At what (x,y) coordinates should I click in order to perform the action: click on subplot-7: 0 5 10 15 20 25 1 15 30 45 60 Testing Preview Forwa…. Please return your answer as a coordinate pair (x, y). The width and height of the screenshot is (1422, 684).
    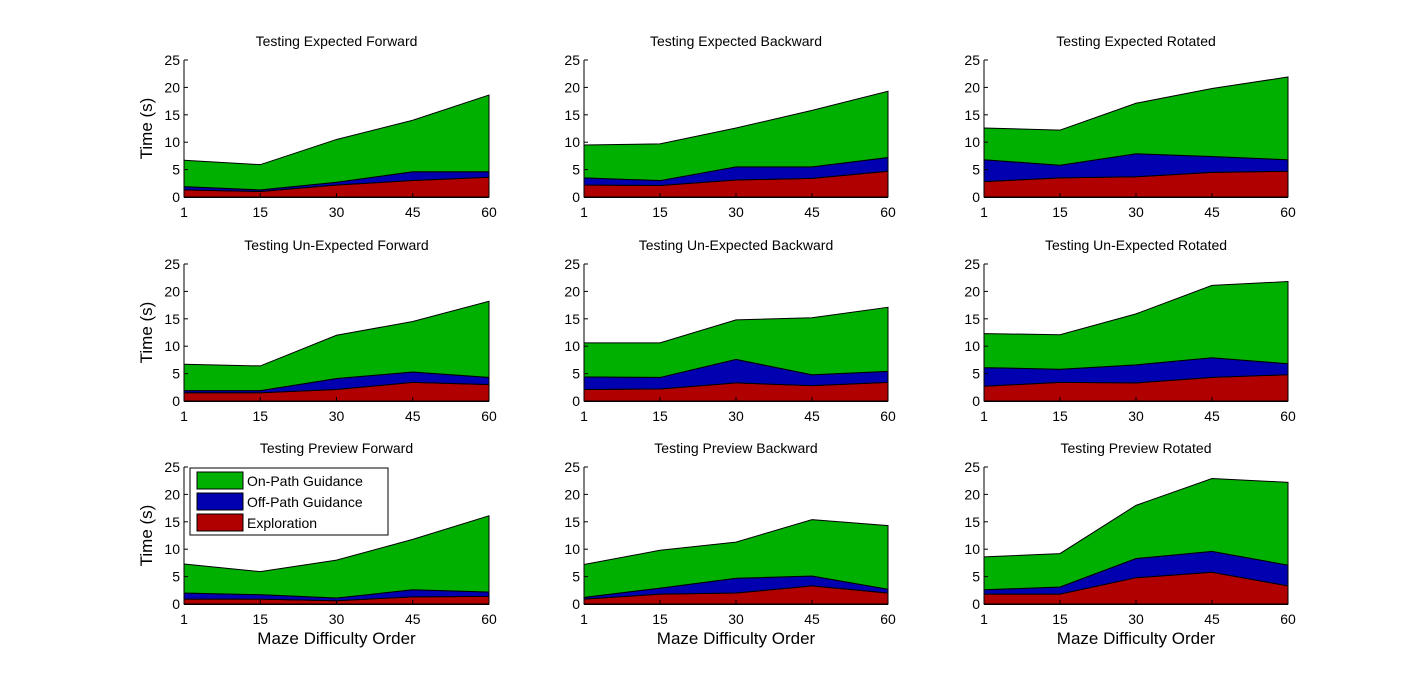
    Looking at the image, I should click on (317, 544).